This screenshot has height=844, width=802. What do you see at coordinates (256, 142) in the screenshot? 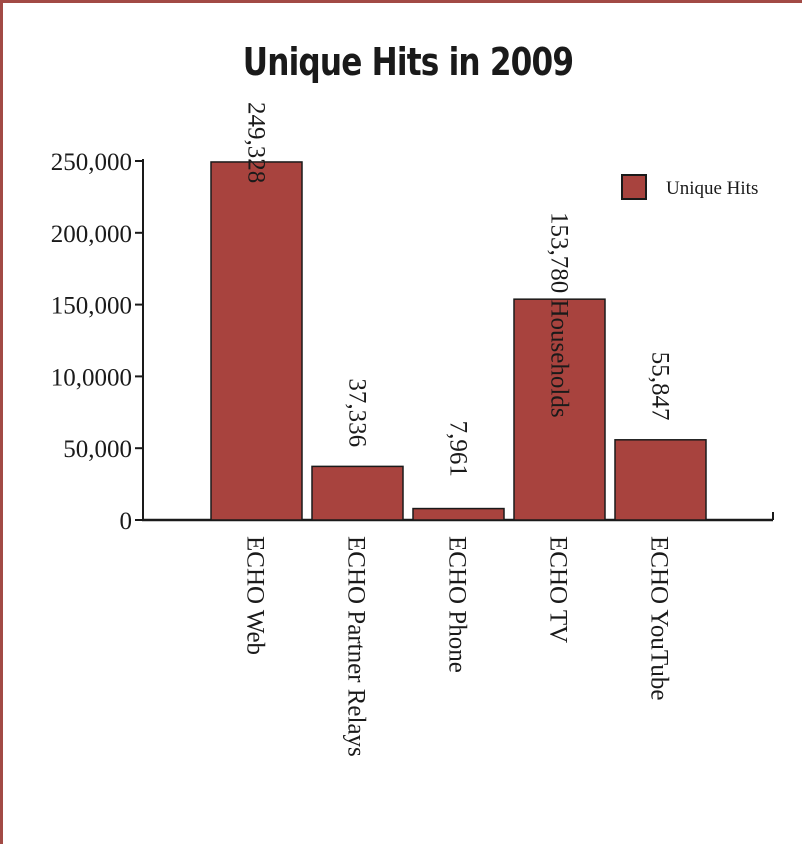
I see `data-label: 249,328` at bounding box center [256, 142].